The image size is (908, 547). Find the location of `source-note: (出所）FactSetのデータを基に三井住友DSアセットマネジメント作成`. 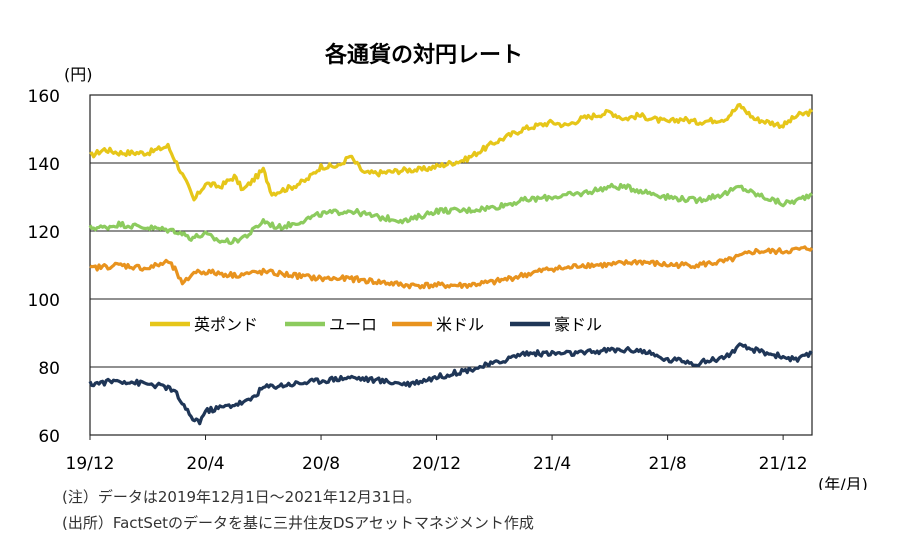

source-note: (出所）FactSetのデータを基に三井住友DSアセットマネジメント作成 is located at coordinates (298, 523).